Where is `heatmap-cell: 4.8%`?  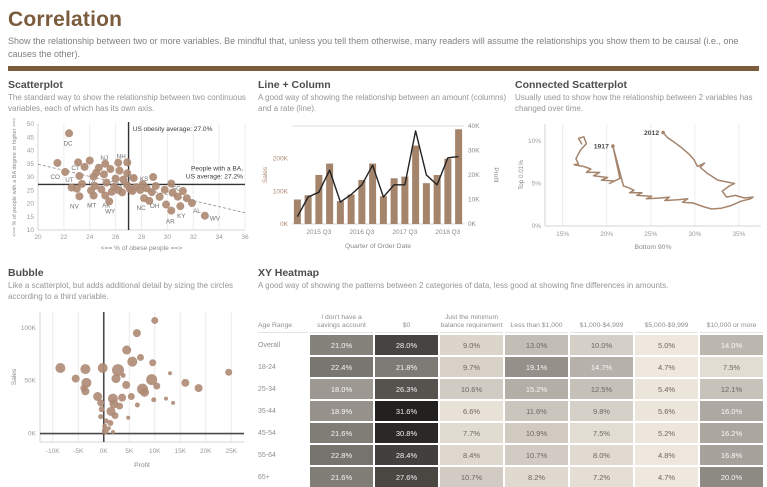
heatmap-cell: 4.8% is located at coordinates (666, 455).